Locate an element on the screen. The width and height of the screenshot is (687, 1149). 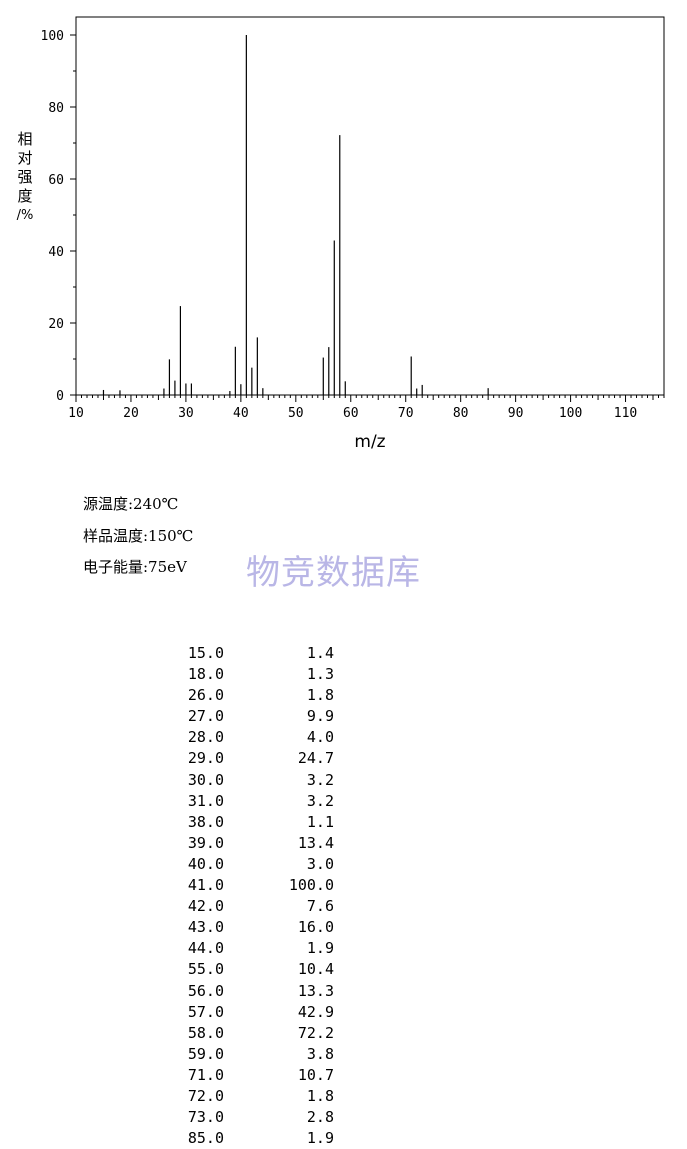
y-tick-label: 60 is located at coordinates (56, 180).